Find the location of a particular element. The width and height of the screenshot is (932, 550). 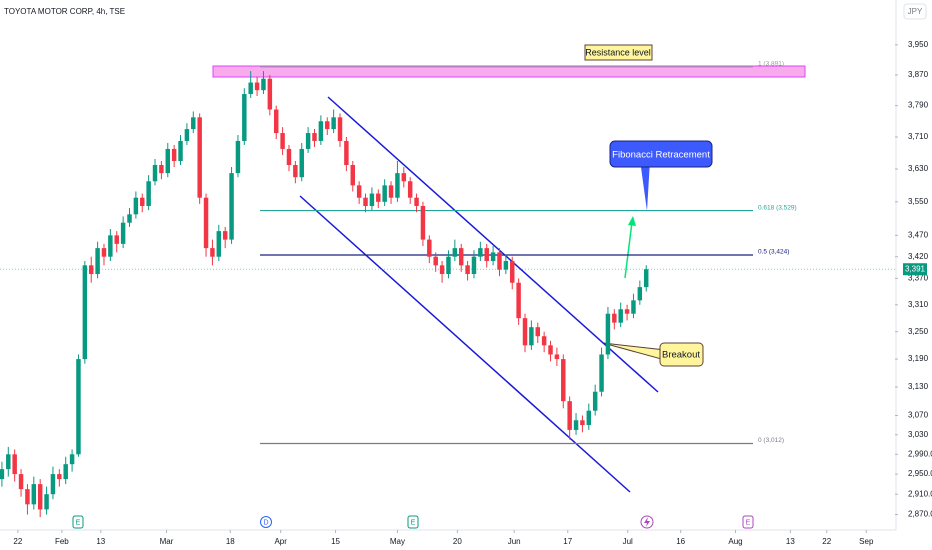

x-tick-label: 22 is located at coordinates (17, 541).